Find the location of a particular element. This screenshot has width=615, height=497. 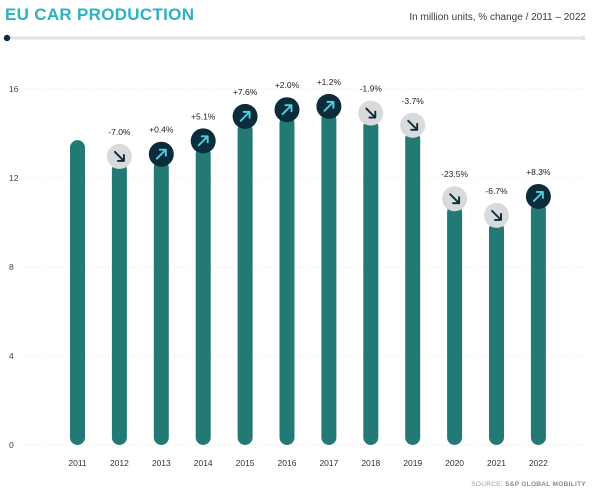

chart-title: EU CAR PRODUCTION is located at coordinates (100, 14).